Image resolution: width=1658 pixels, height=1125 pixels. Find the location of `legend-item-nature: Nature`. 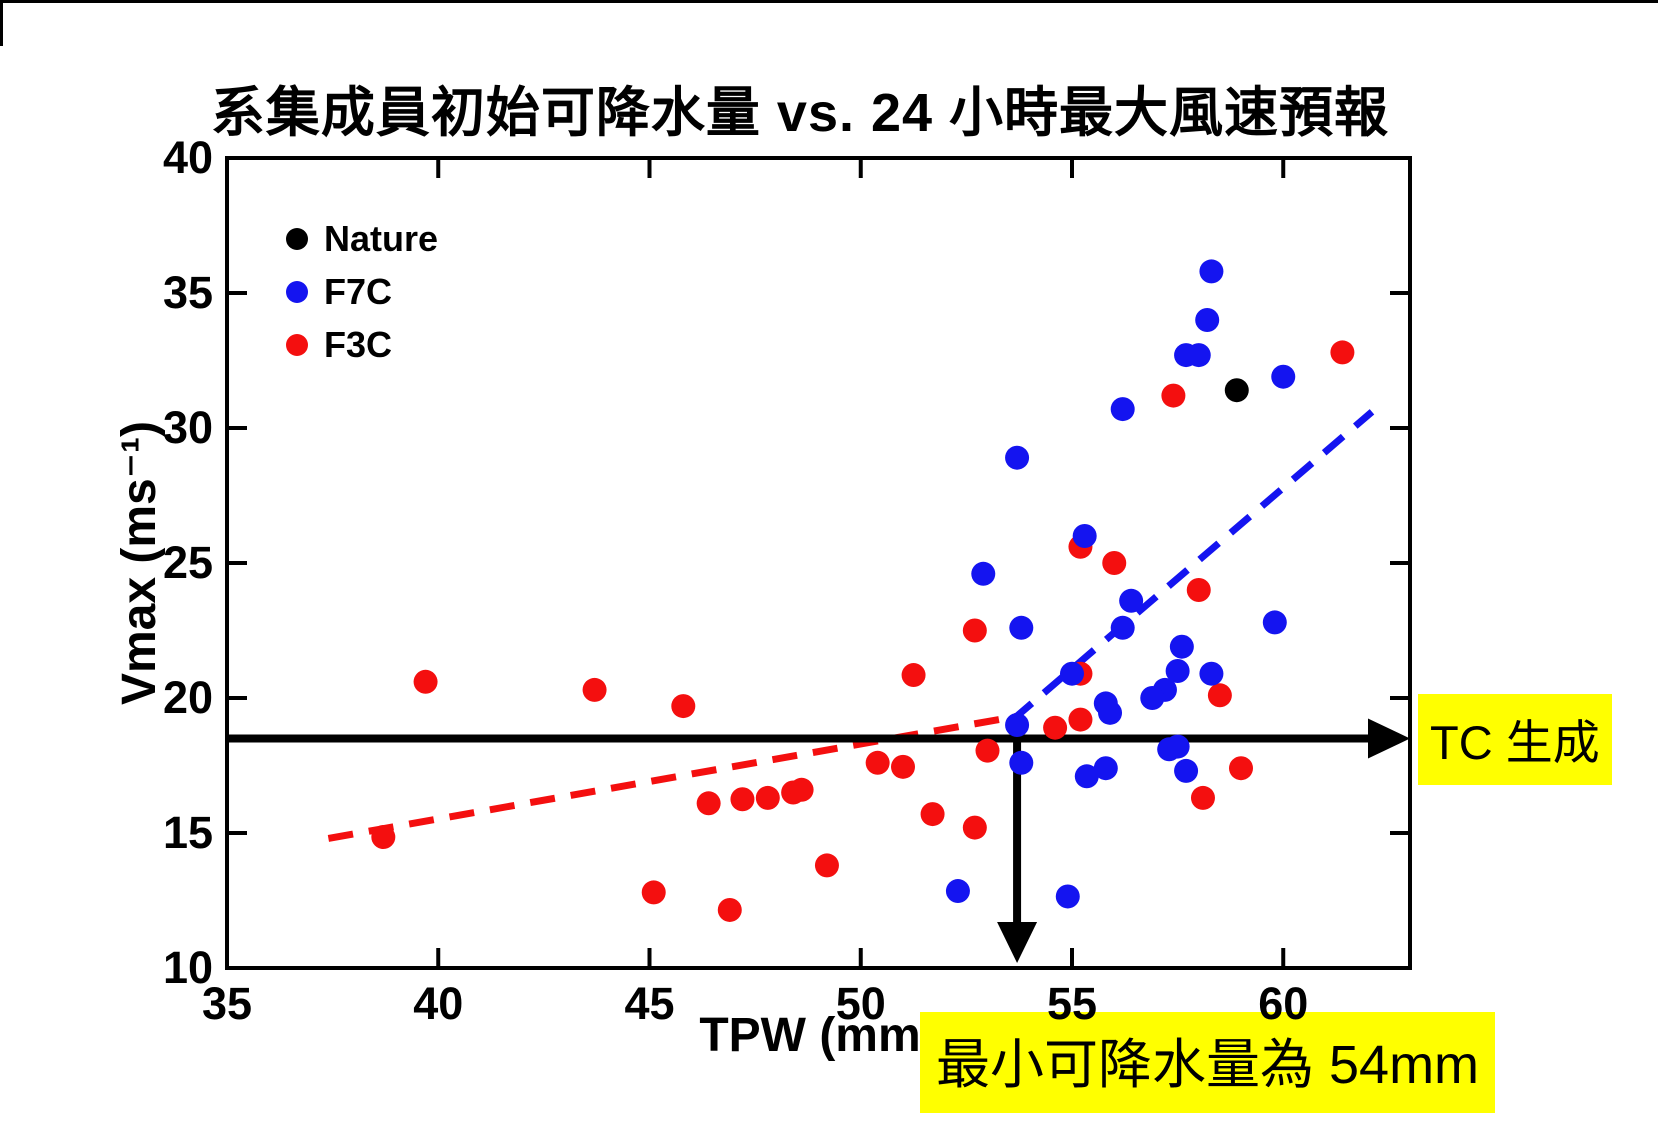

legend-item-nature: Nature is located at coordinates (362, 238).